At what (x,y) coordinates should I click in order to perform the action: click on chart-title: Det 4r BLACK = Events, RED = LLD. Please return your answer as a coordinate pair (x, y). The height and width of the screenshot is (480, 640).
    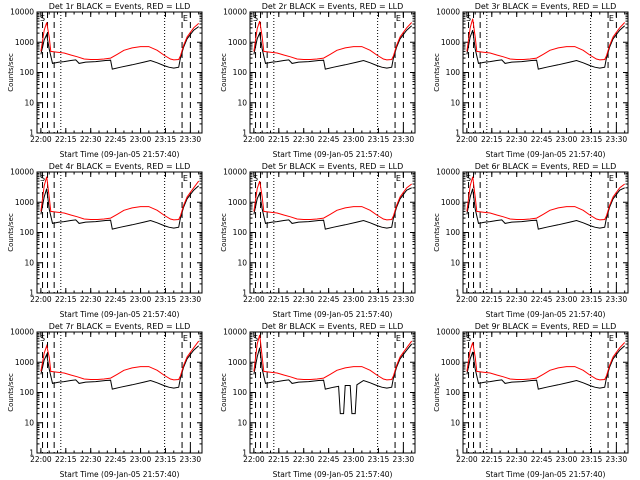
    Looking at the image, I should click on (120, 166).